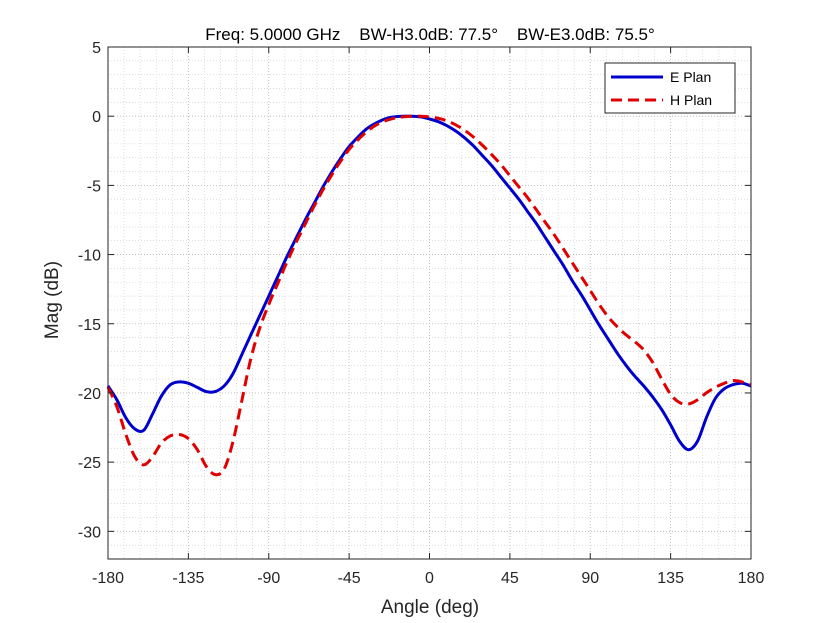 This screenshot has height=623, width=831. I want to click on x-tick-label: -180, so click(108, 578).